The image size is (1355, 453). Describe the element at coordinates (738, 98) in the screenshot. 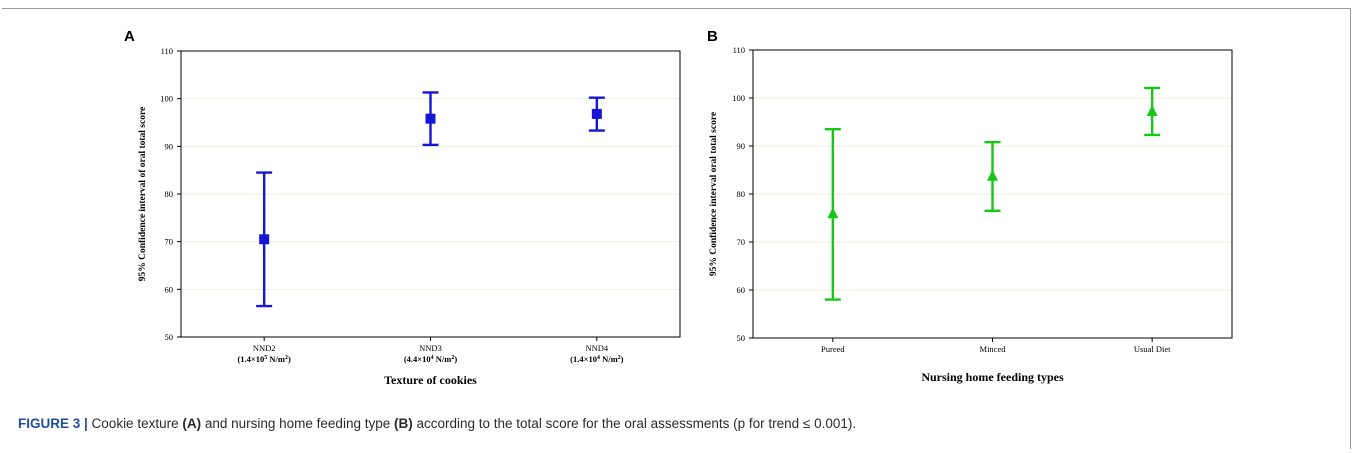

I see `chart-1-ytick-label-5: 100` at that location.